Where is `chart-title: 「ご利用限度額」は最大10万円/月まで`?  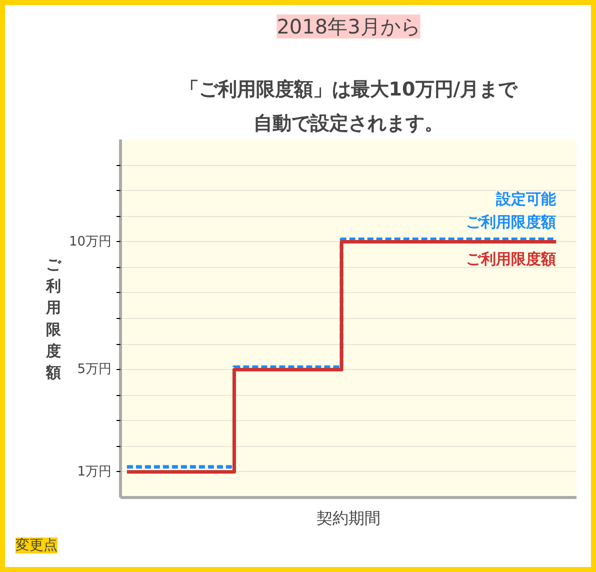 chart-title: 「ご利用限度額」は最大10万円/月まで is located at coordinates (349, 89).